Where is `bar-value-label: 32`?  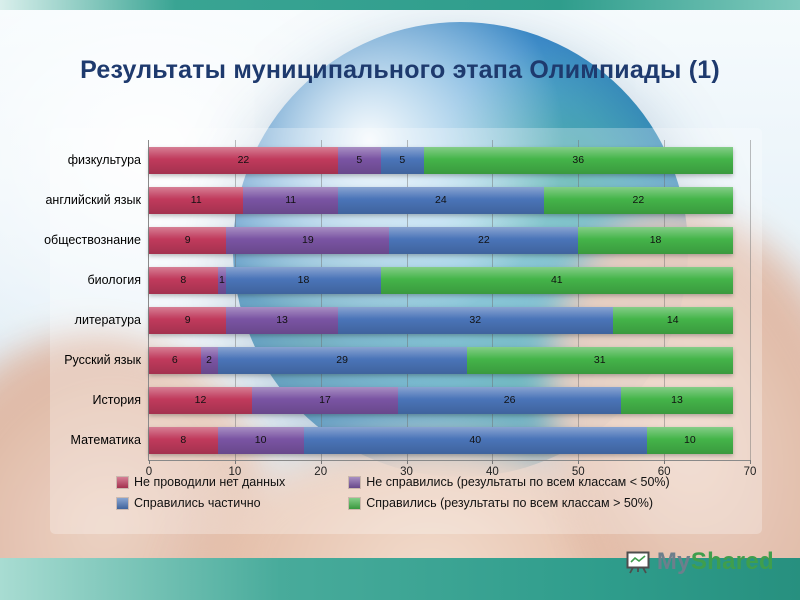
bar-value-label: 32 is located at coordinates (475, 320).